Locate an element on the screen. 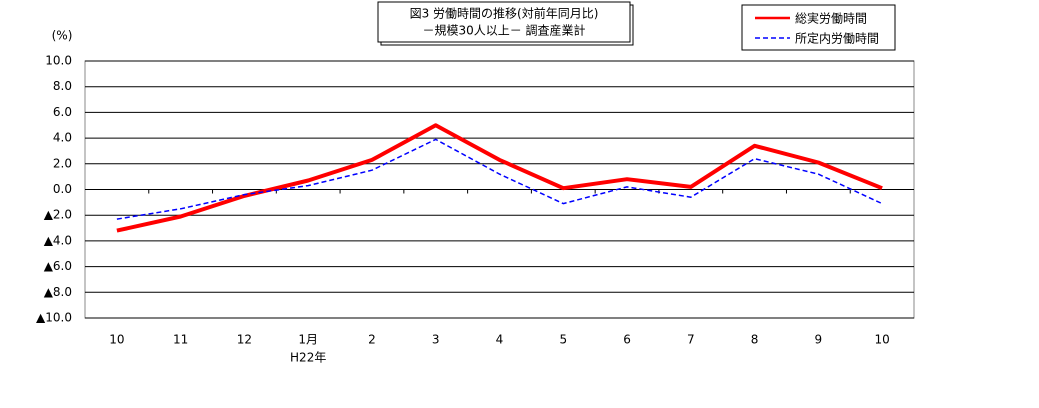 The width and height of the screenshot is (1039, 408). x-tick-label: 2 is located at coordinates (372, 340).